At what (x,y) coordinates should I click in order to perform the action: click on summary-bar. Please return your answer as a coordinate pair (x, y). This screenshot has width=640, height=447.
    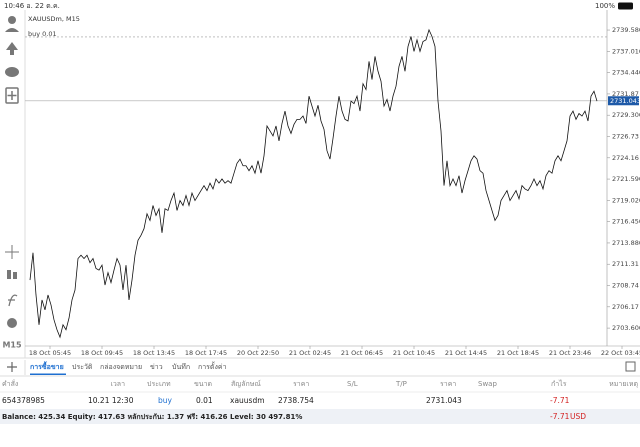
    Looking at the image, I should click on (320, 416).